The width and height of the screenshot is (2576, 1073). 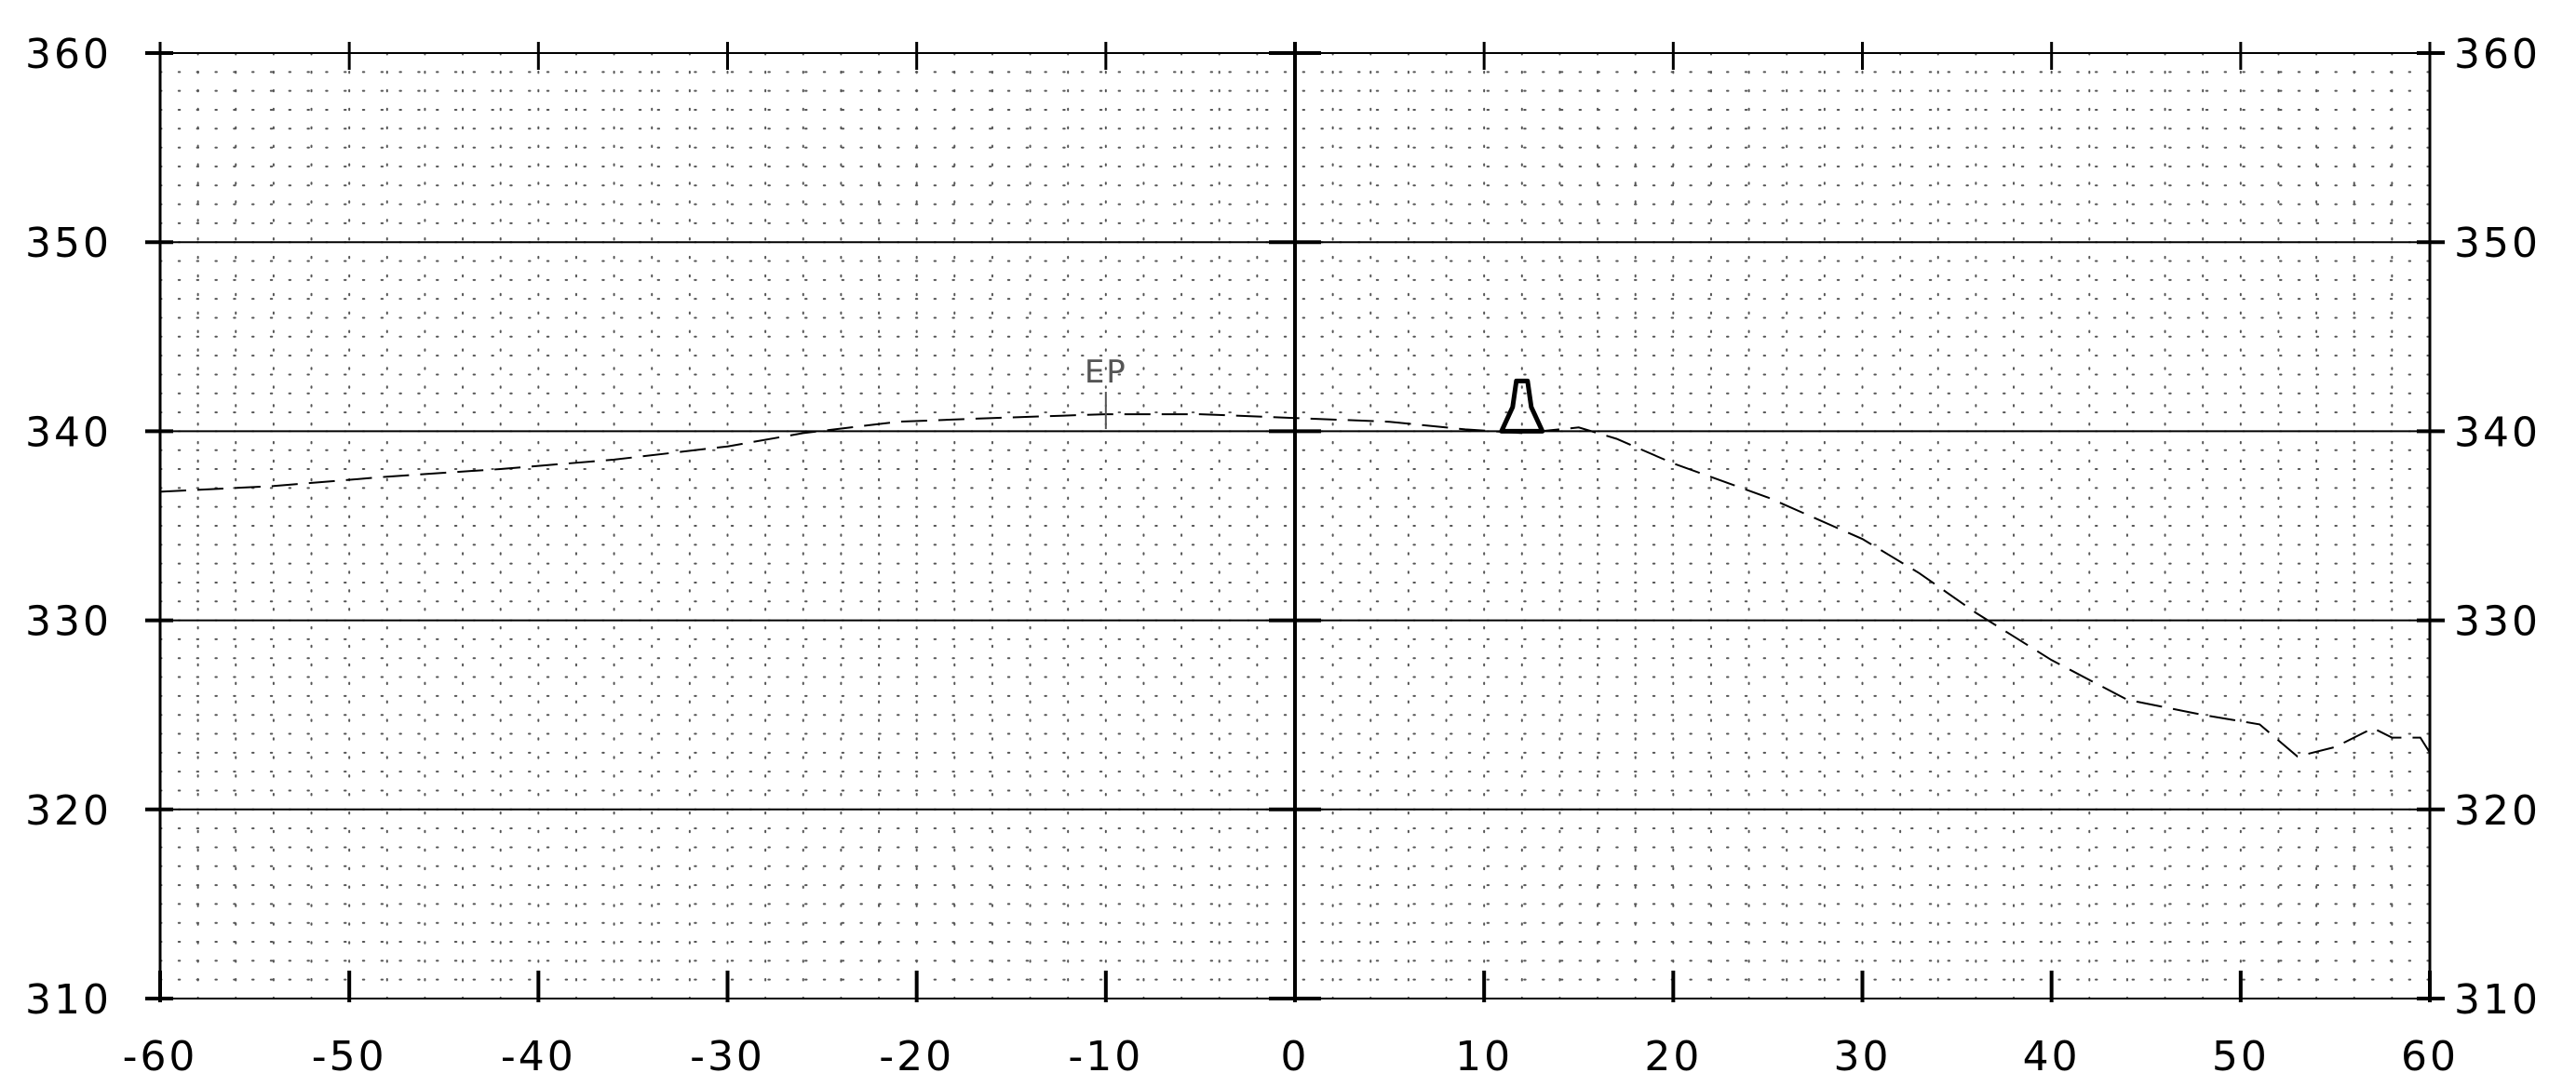 I want to click on y-tick-label-right: 360, so click(x=2497, y=54).